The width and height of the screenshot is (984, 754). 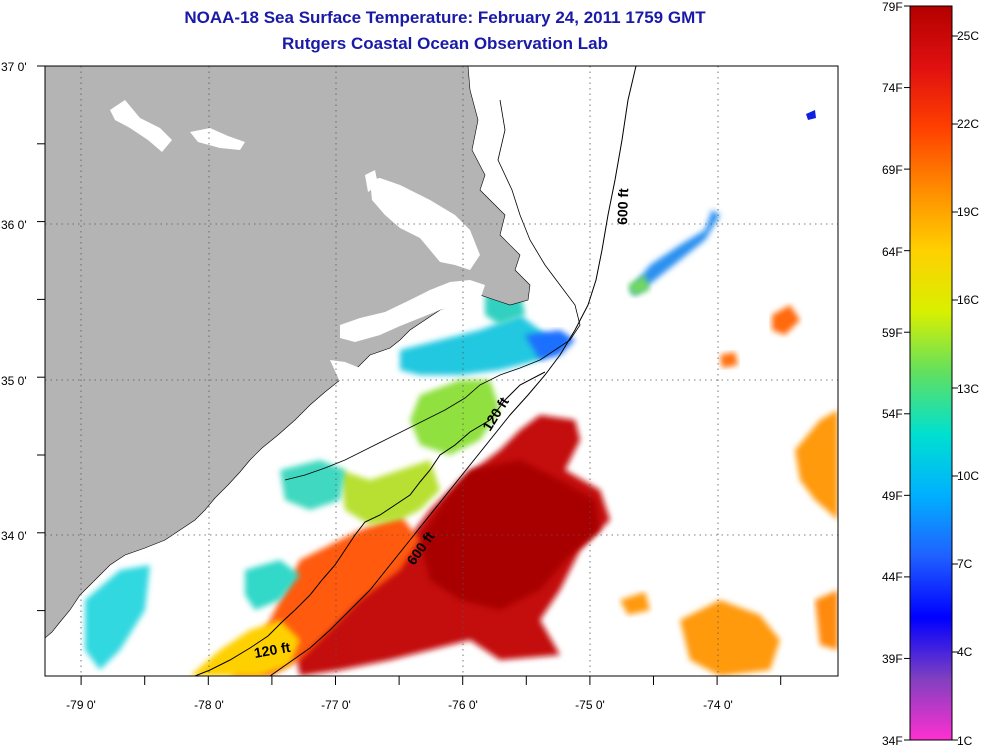 I want to click on sst-pamlico-blue, so click(x=550, y=345).